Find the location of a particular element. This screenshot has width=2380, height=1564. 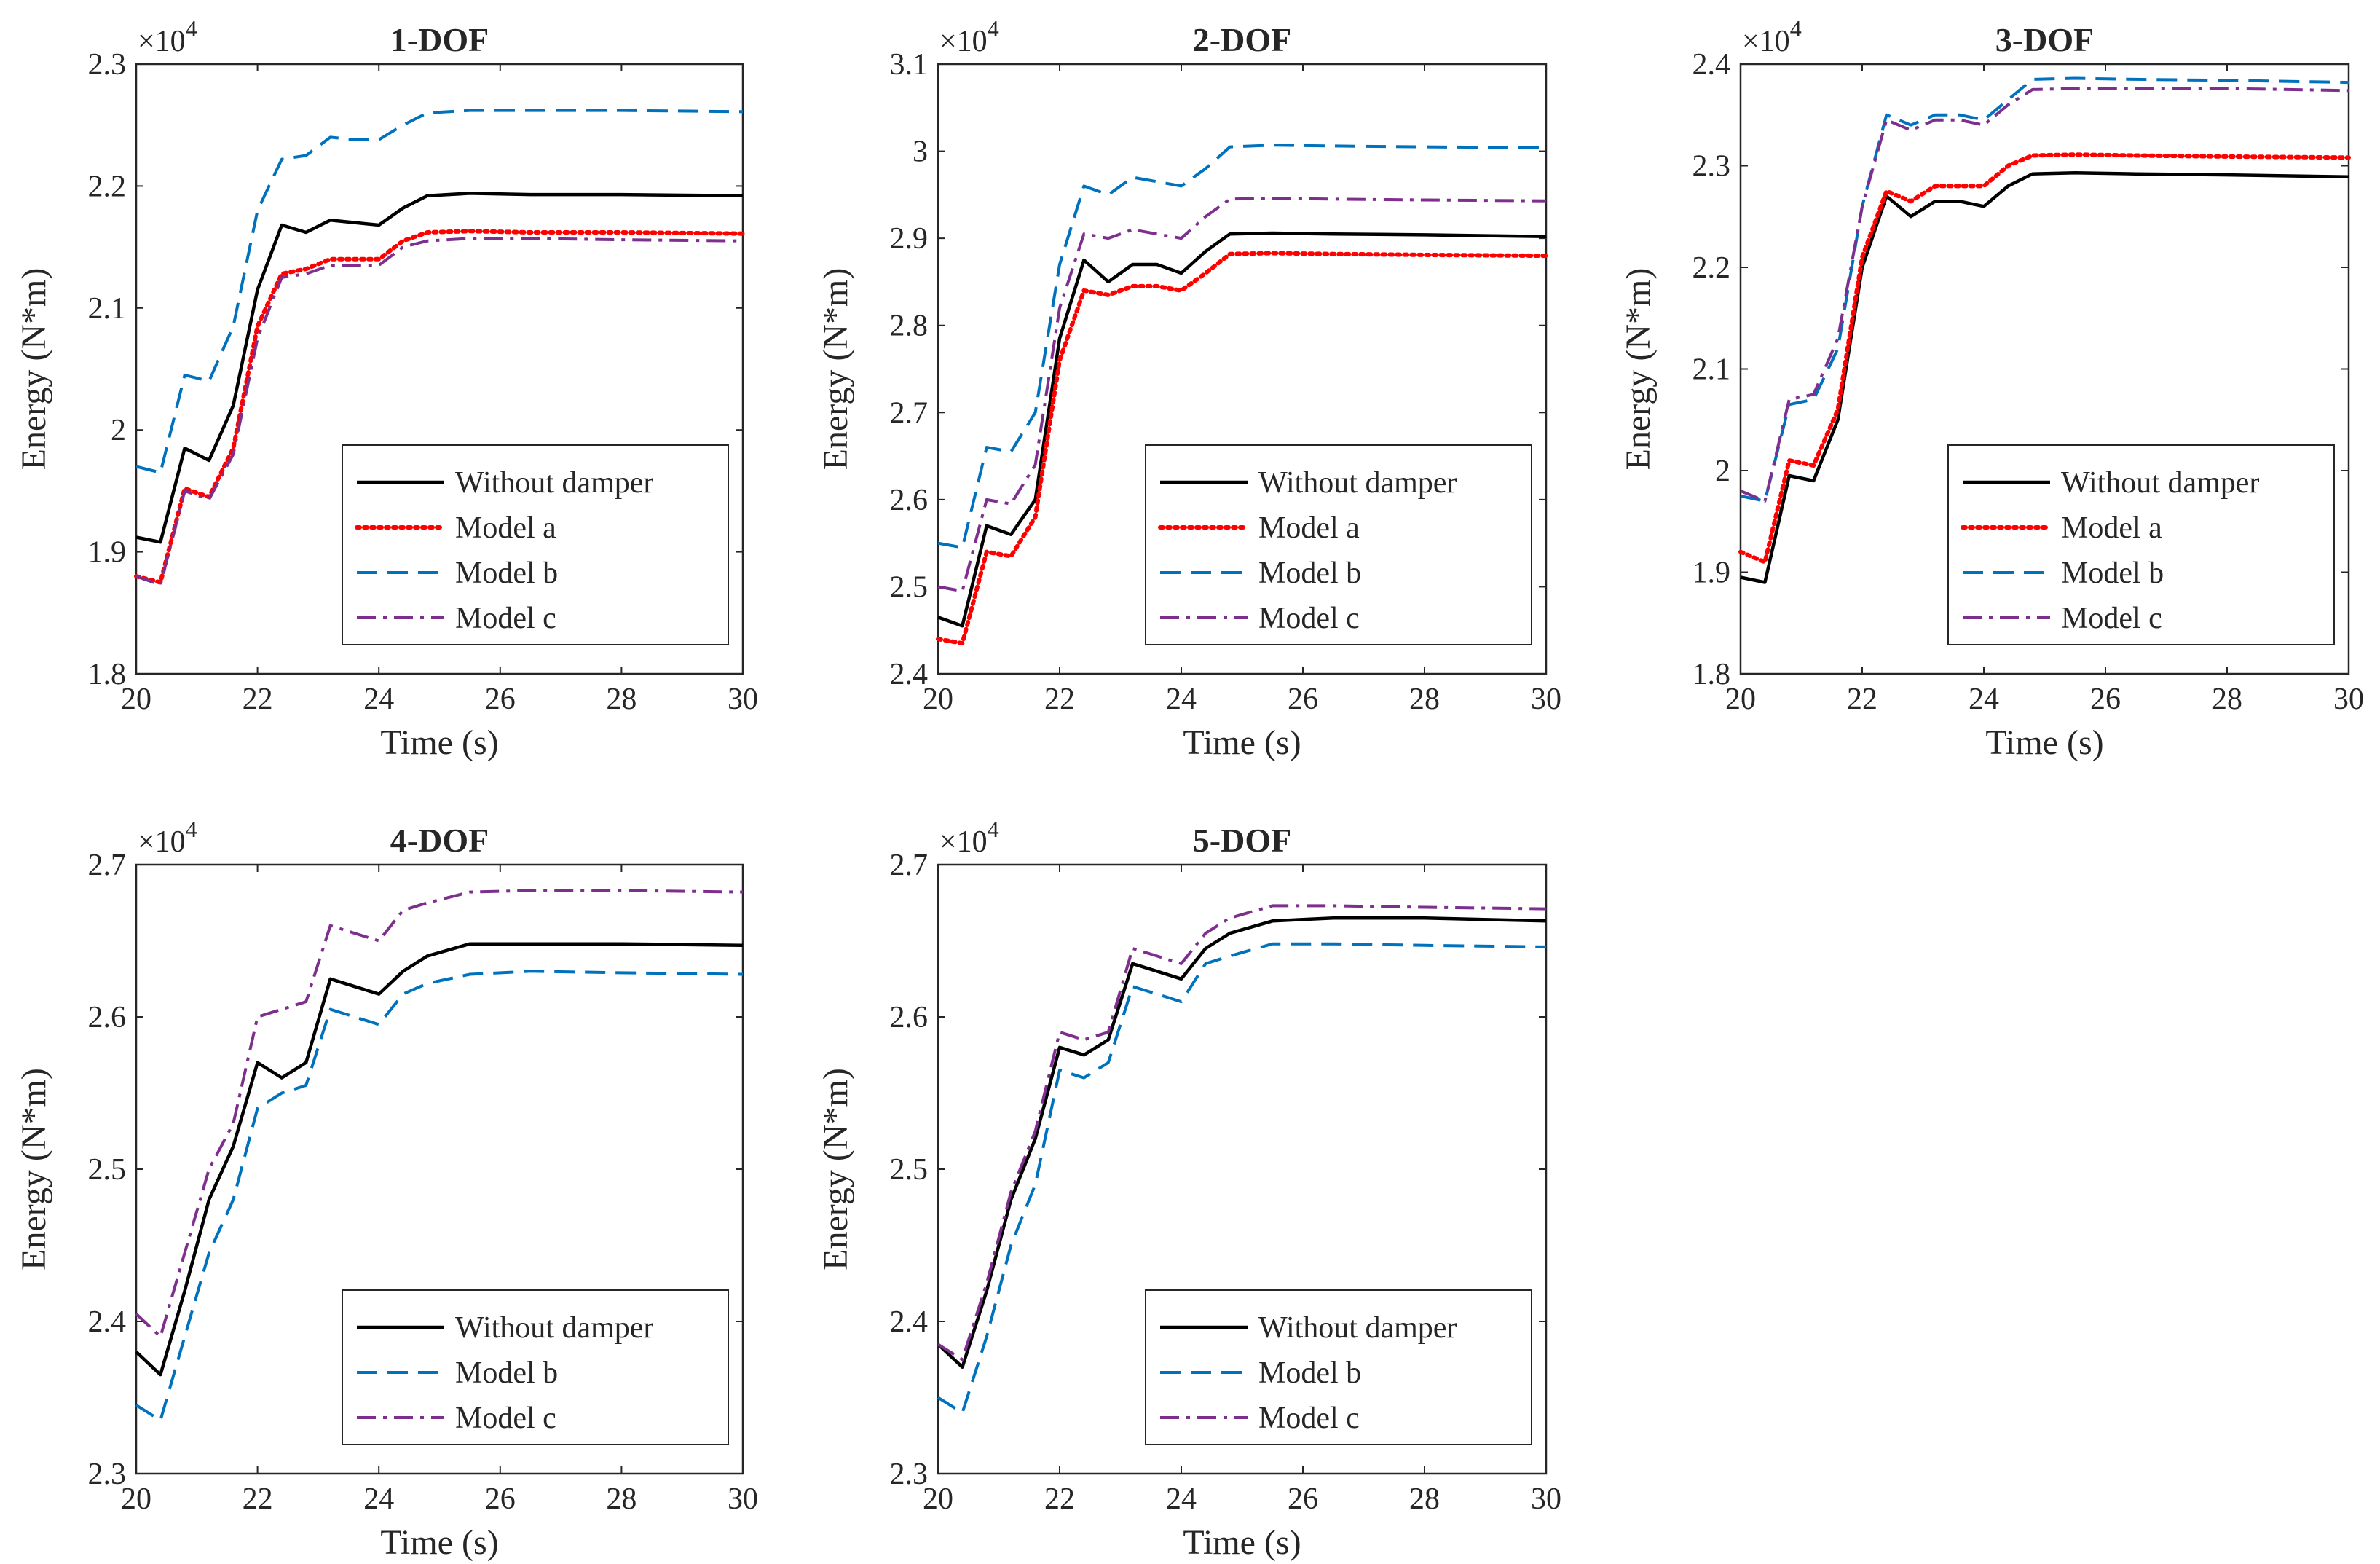

y-tick-label: 3.1 is located at coordinates (909, 65).